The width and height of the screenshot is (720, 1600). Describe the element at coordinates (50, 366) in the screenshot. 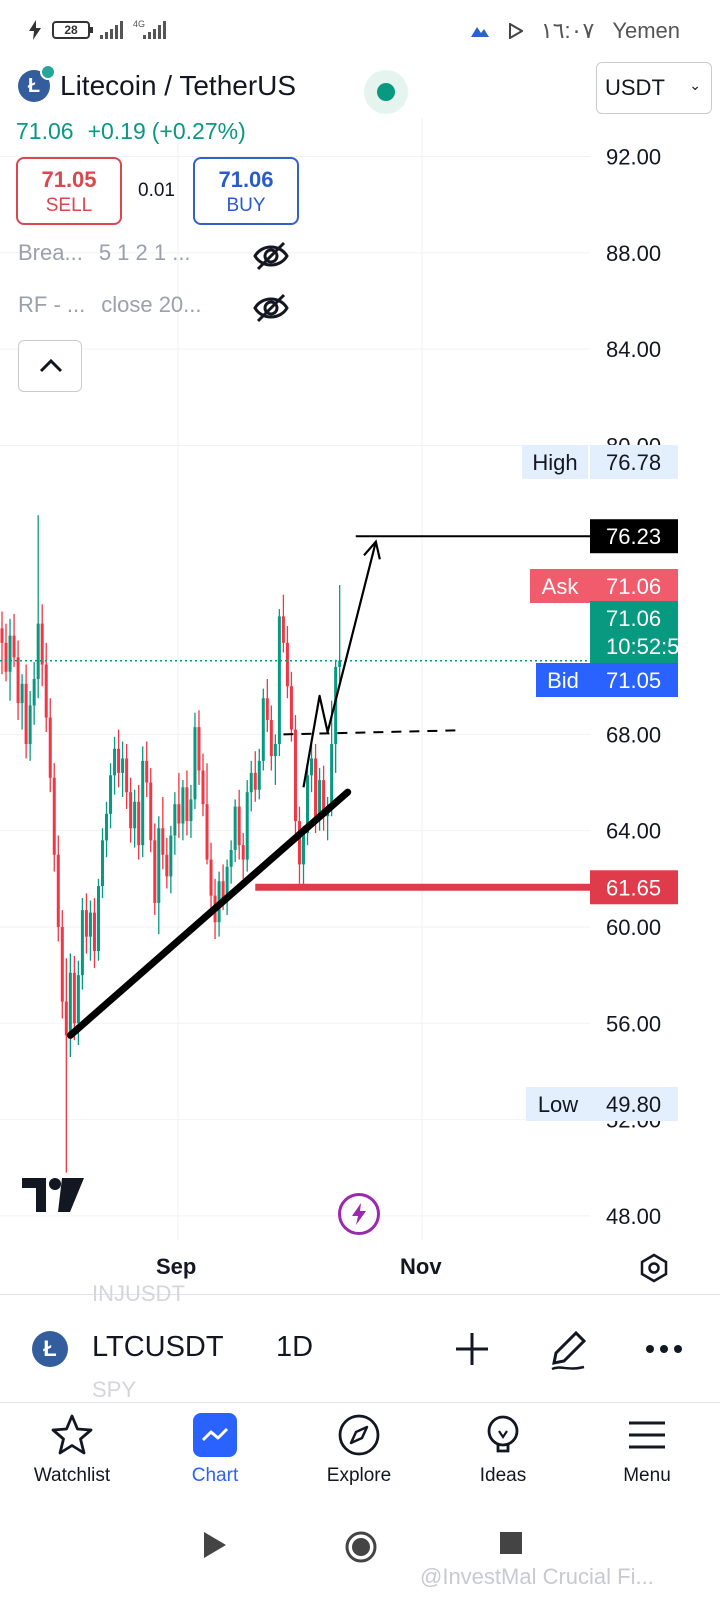

I see `collapse-legend-button` at that location.